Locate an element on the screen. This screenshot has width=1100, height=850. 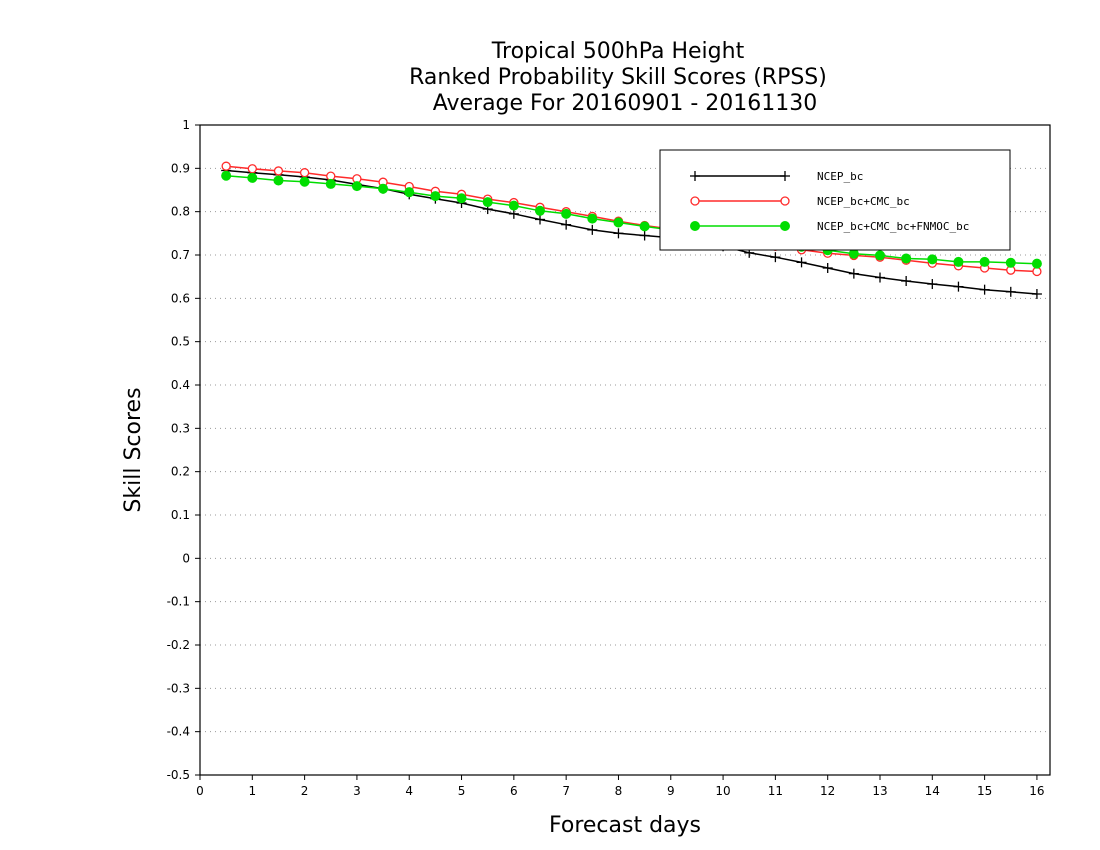
y-tick-label: 0.7 is located at coordinates (180, 255).